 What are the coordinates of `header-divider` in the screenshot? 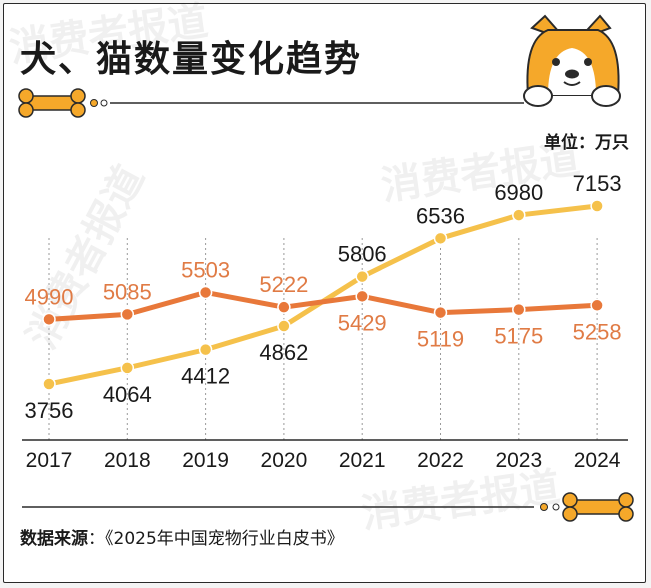 It's located at (307, 103).